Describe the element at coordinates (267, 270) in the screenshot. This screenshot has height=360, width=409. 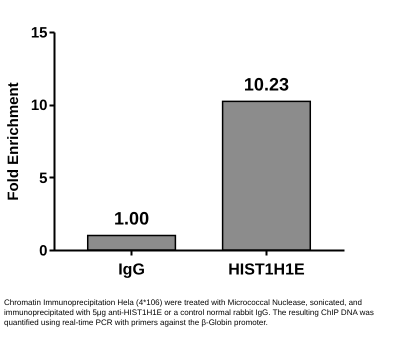
I see `x-tick-label: HIST1H1E` at that location.